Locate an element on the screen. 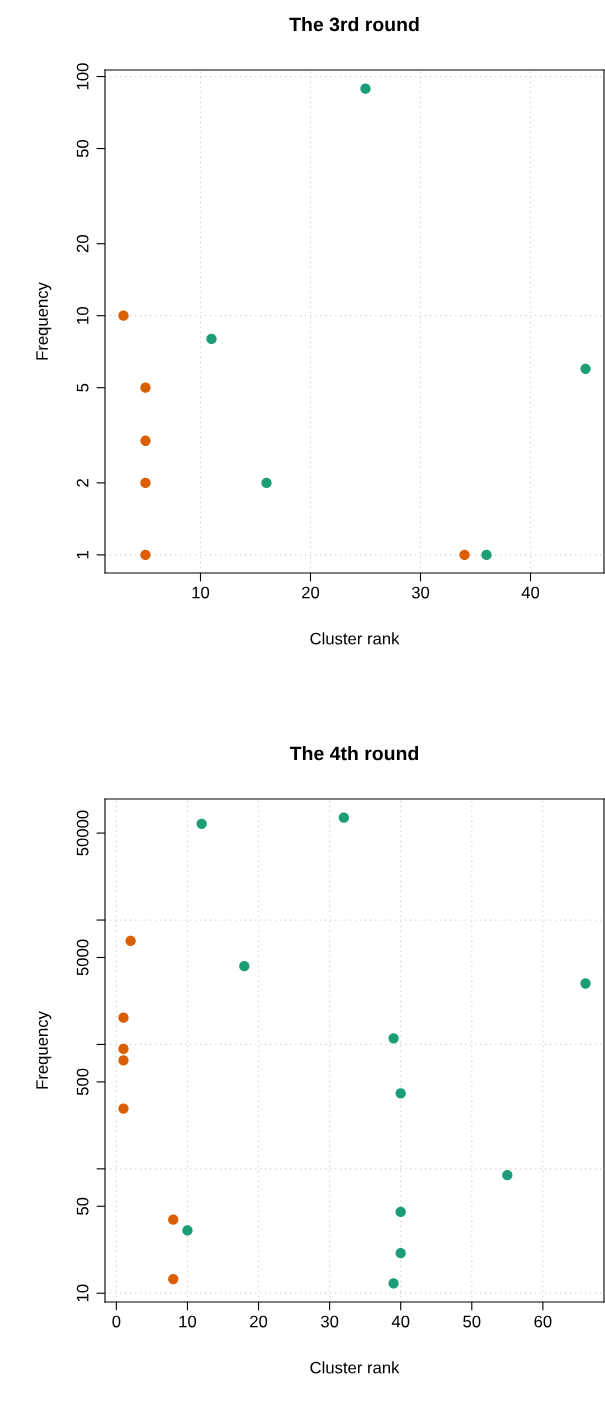 The height and width of the screenshot is (1401, 605). y-tick-label: 20 is located at coordinates (82, 244).